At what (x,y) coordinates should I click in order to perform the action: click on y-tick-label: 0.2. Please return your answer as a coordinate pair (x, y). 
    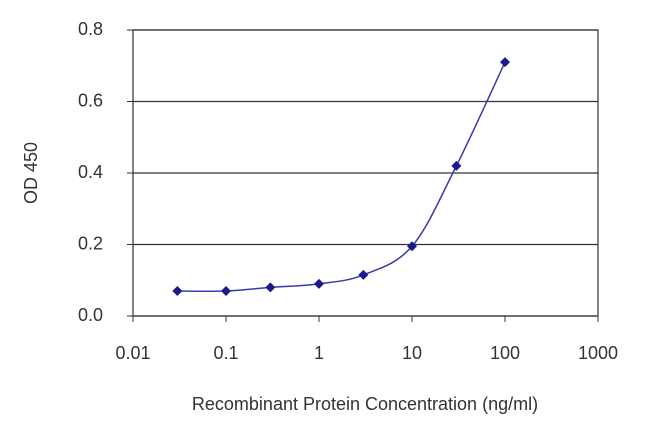
    Looking at the image, I should click on (90, 243).